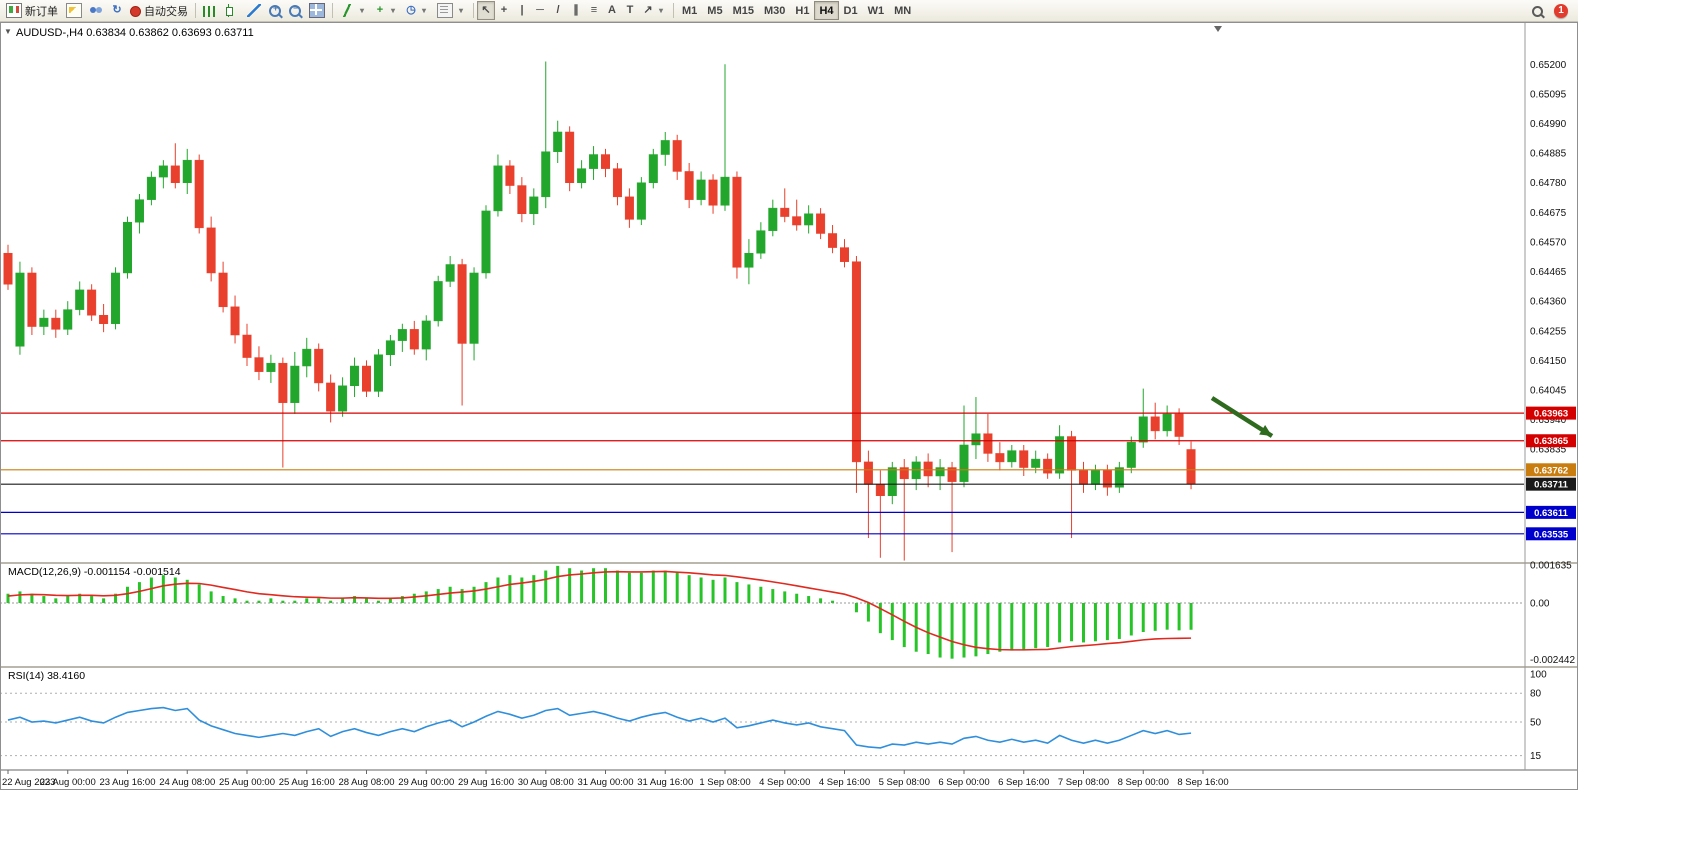  What do you see at coordinates (1551, 512) in the screenshot?
I see `price-tag: 0.63611` at bounding box center [1551, 512].